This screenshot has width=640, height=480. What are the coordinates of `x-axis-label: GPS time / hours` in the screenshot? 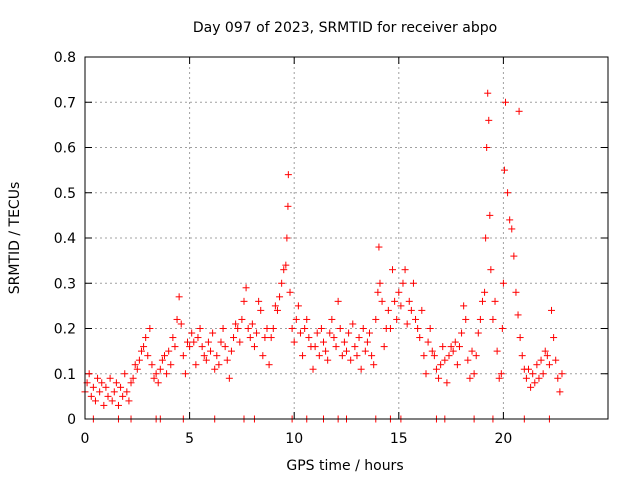 It's located at (344, 466).